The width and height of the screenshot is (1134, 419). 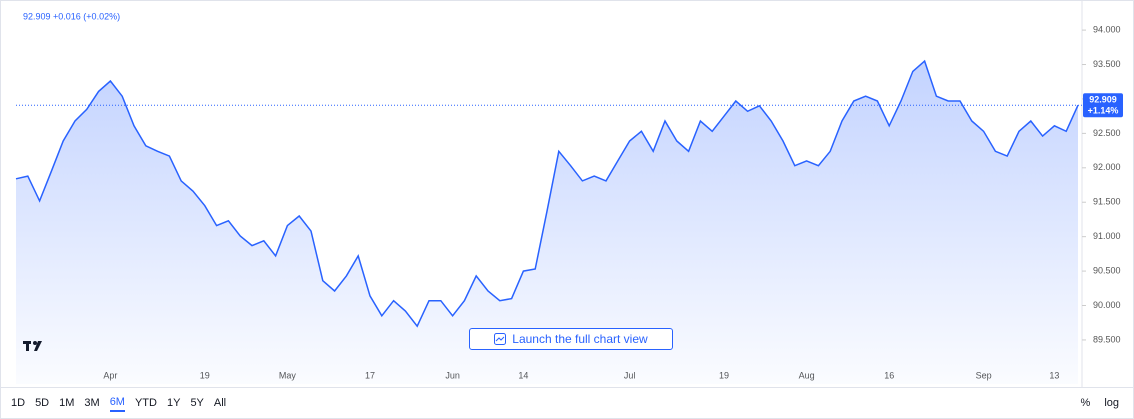 What do you see at coordinates (173, 403) in the screenshot?
I see `range-button: 1Y` at bounding box center [173, 403].